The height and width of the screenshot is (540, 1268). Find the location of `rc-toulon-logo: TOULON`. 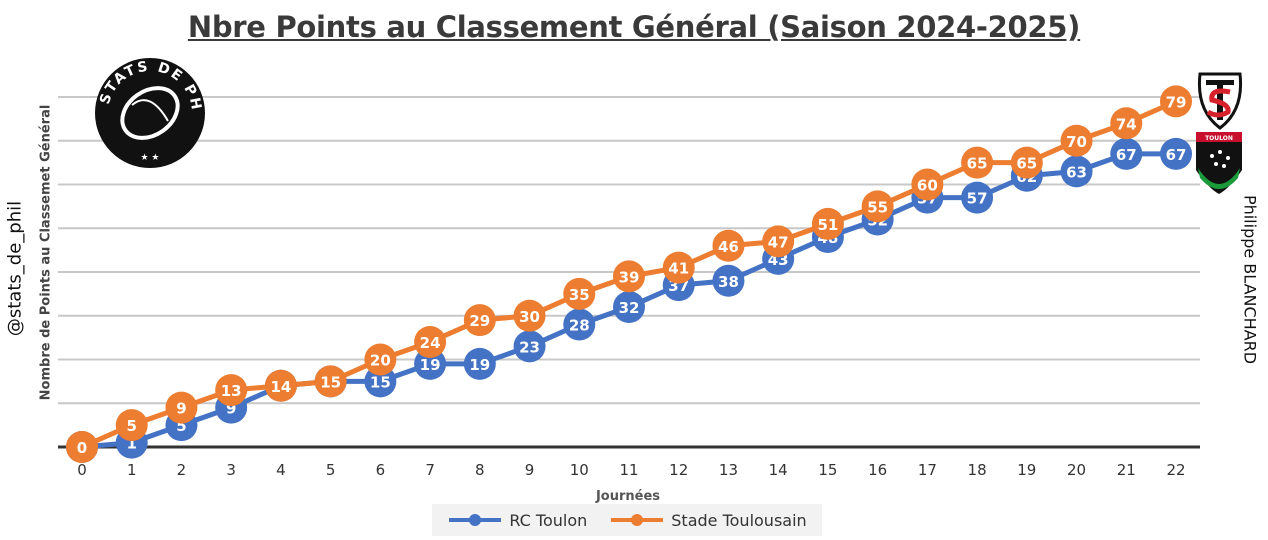

rc-toulon-logo: TOULON is located at coordinates (1219, 163).